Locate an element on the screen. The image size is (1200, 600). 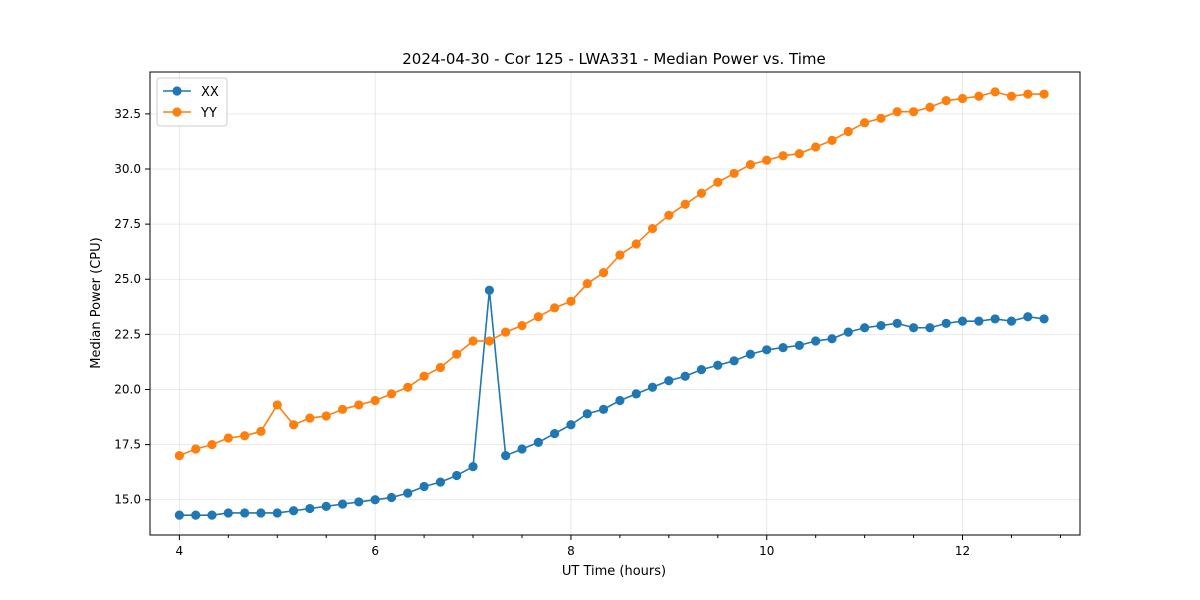
legend-label-xx: XX is located at coordinates (210, 92).